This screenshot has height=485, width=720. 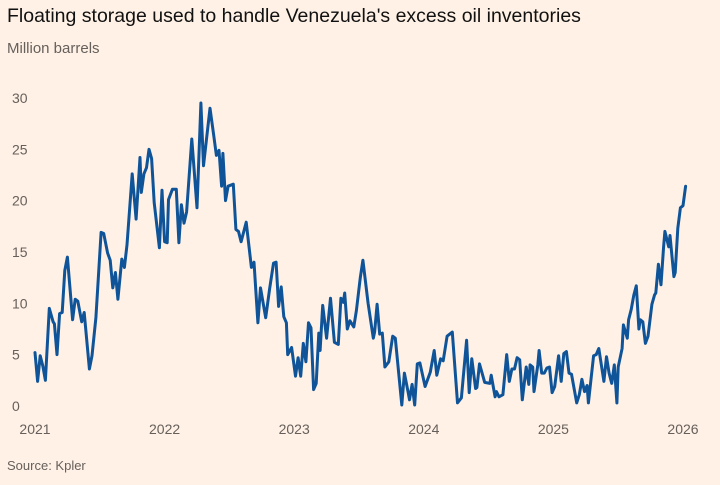 What do you see at coordinates (46, 465) in the screenshot?
I see `source-note: Source: Kpler` at bounding box center [46, 465].